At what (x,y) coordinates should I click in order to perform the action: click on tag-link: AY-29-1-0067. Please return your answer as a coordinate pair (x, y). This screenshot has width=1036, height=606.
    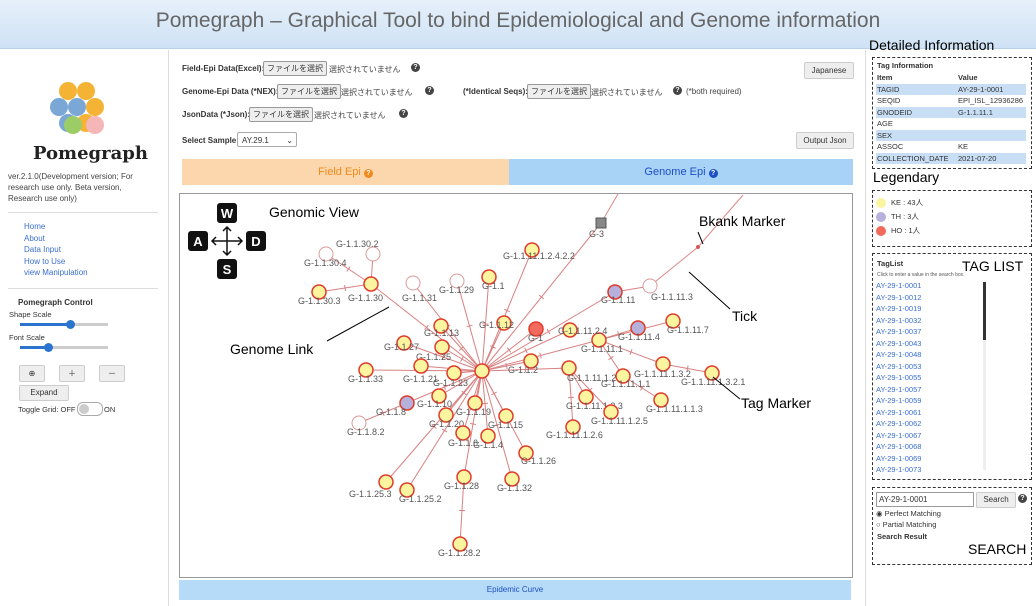
    Looking at the image, I should click on (899, 435).